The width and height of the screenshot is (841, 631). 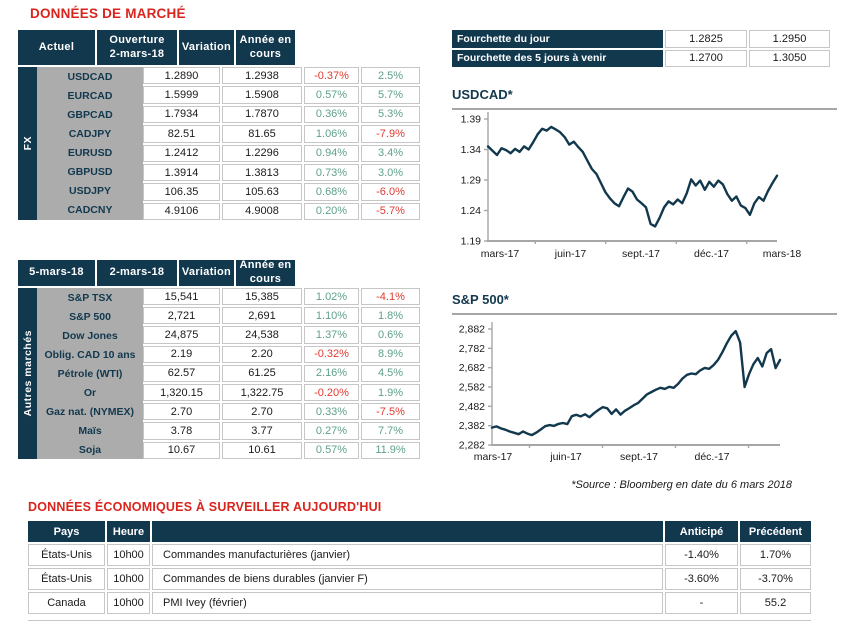 What do you see at coordinates (331, 192) in the screenshot?
I see `fx-variation-value: 0.68%` at bounding box center [331, 192].